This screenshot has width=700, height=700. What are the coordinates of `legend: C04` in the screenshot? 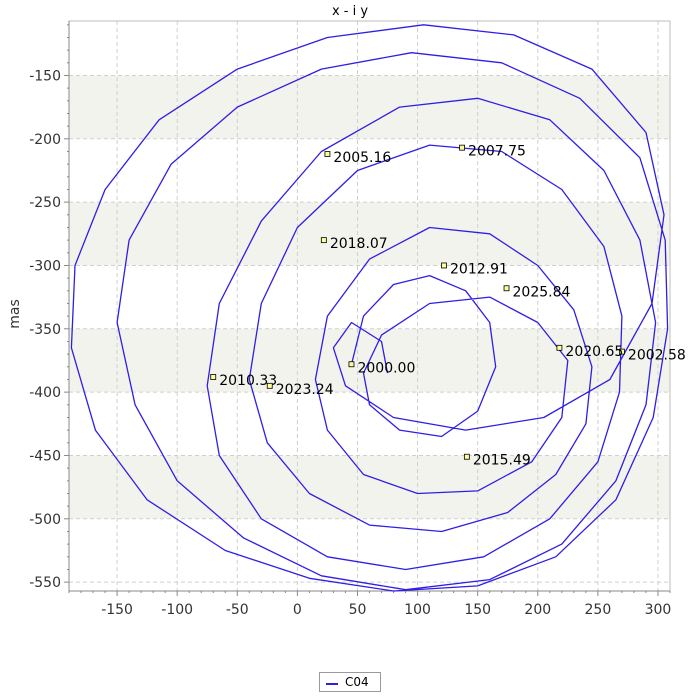 It's located at (350, 682).